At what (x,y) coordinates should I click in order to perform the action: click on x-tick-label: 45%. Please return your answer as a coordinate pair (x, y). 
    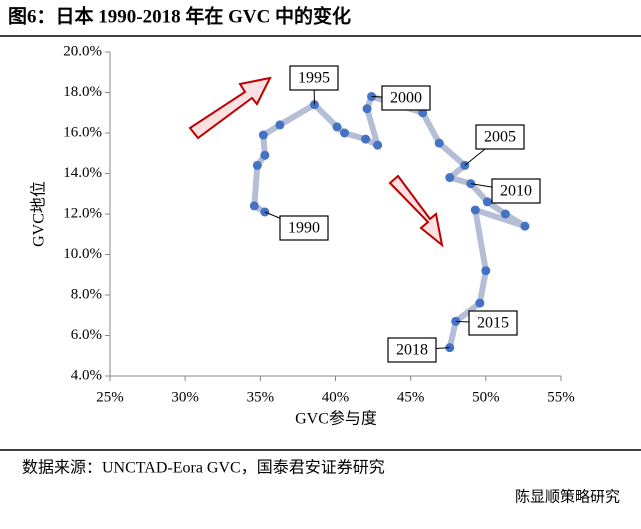
    Looking at the image, I should click on (411, 397).